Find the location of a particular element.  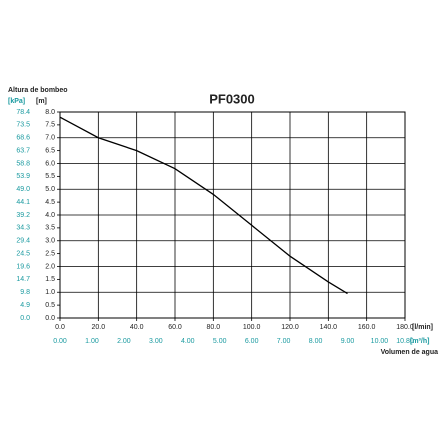

y-tick-label: 8.0 is located at coordinates (50, 112).